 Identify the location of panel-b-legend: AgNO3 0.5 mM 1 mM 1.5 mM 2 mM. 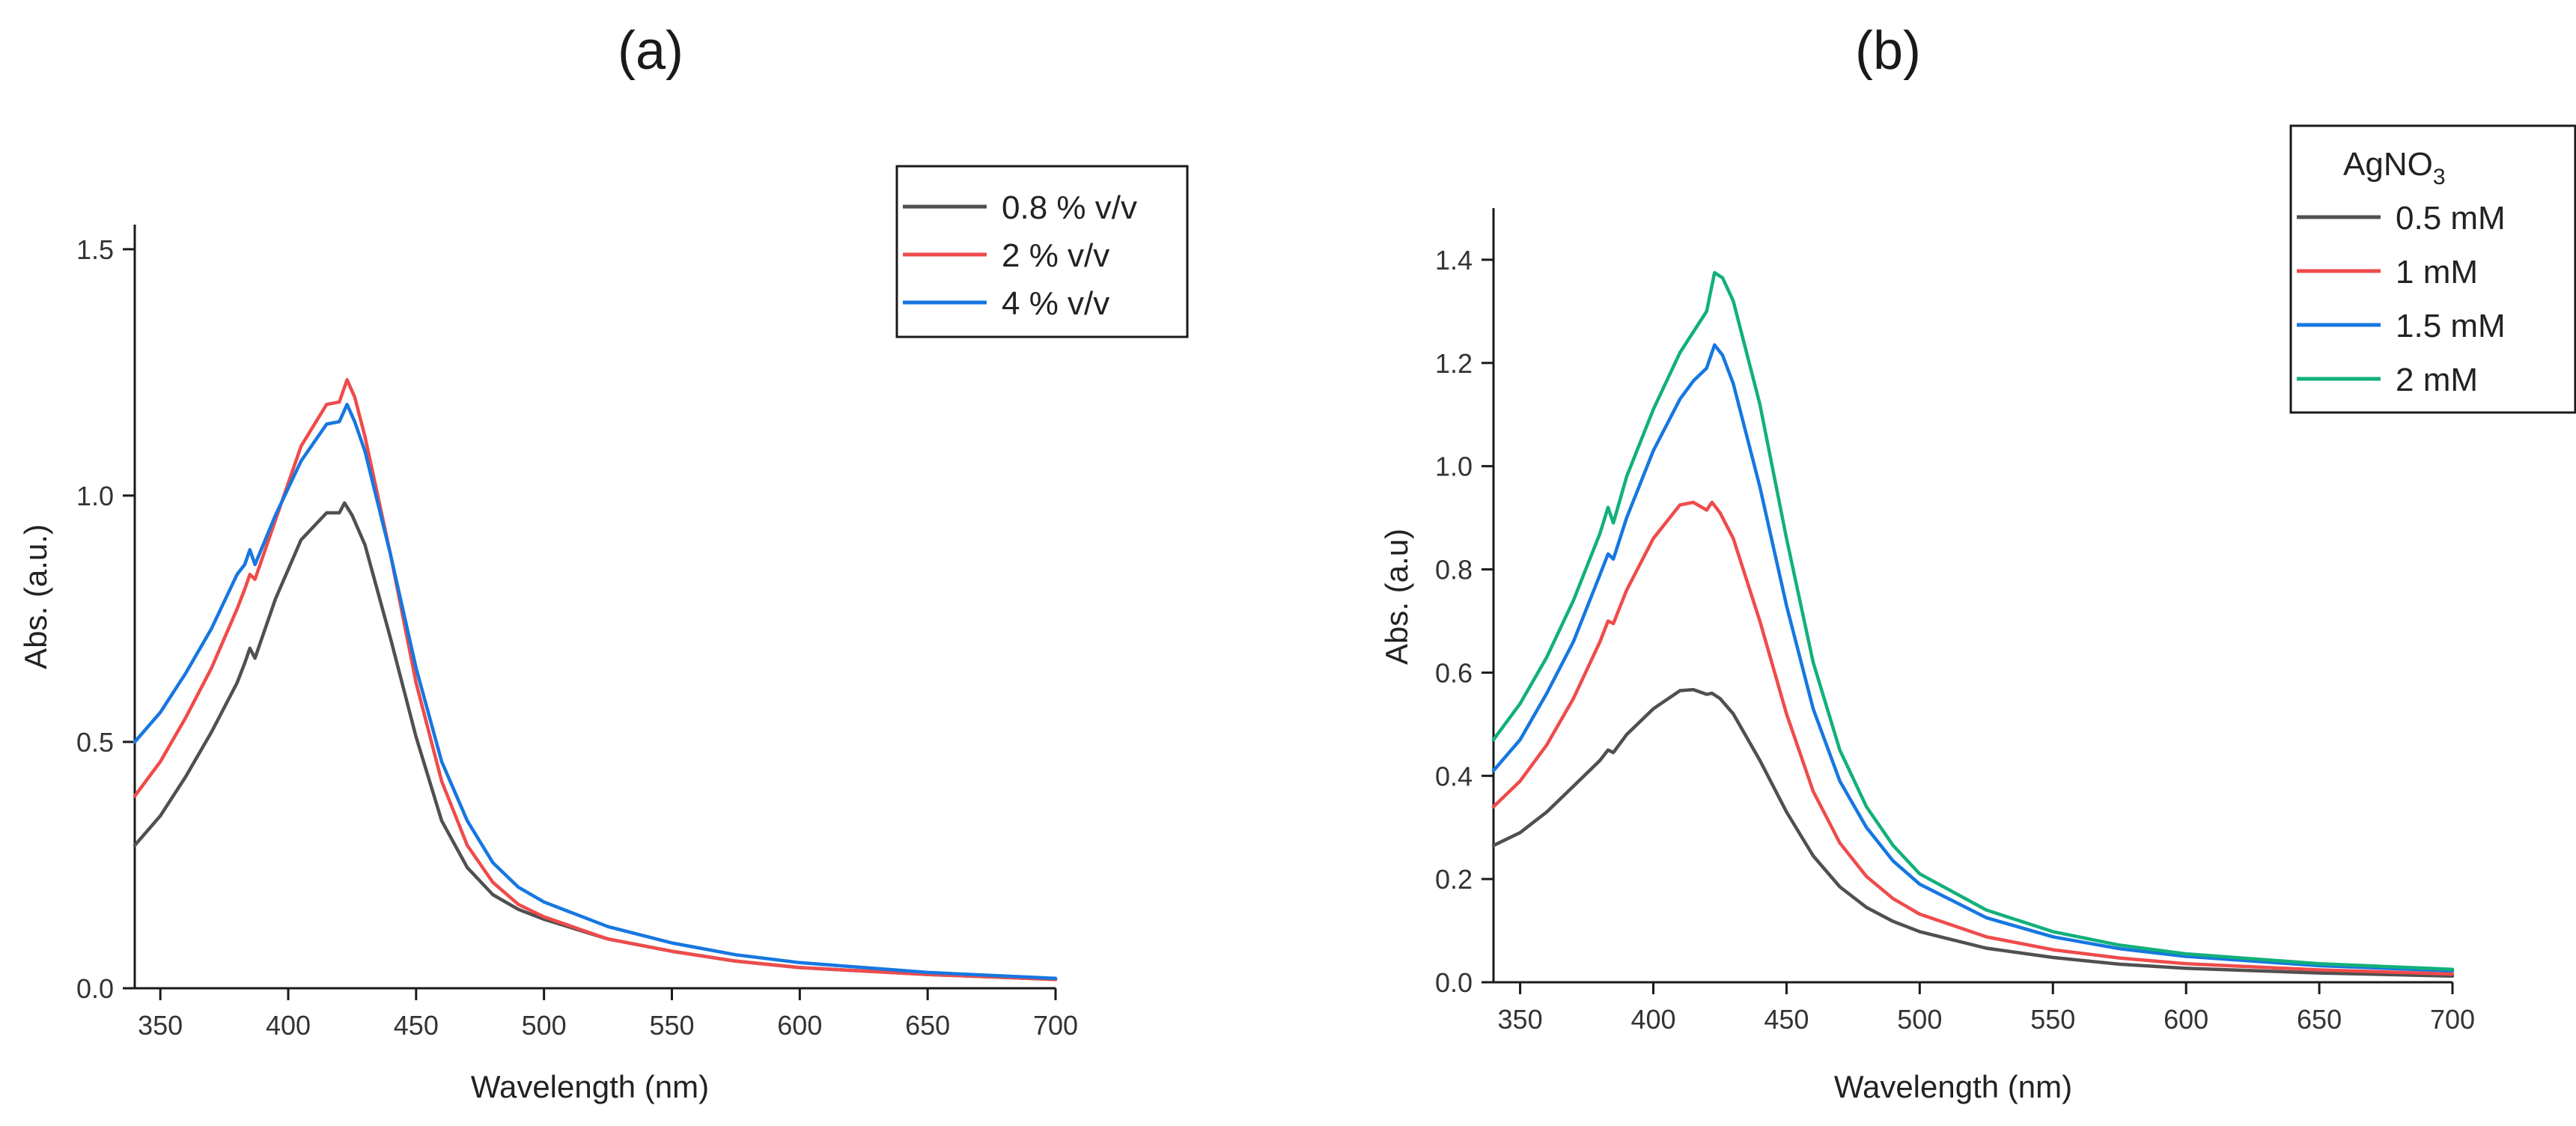
(2432, 269).